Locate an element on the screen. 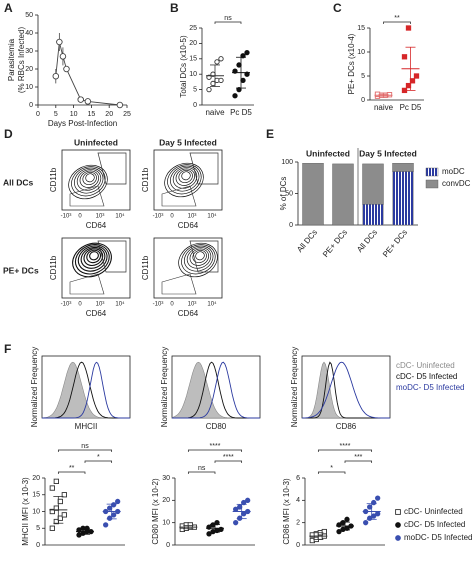 The image size is (474, 567). significance-label: * is located at coordinates (98, 457).